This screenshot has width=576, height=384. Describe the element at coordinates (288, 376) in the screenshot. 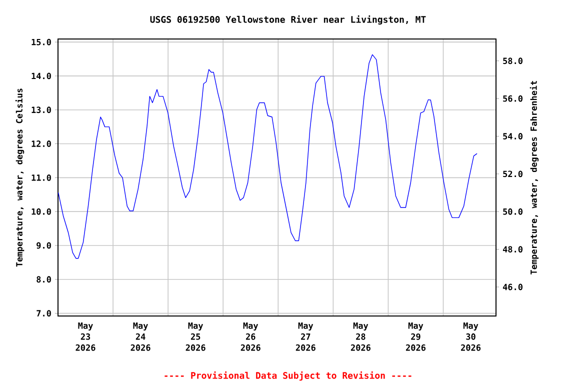

I see `text: ---- Provisional Data Subject to Revision ----` at that location.